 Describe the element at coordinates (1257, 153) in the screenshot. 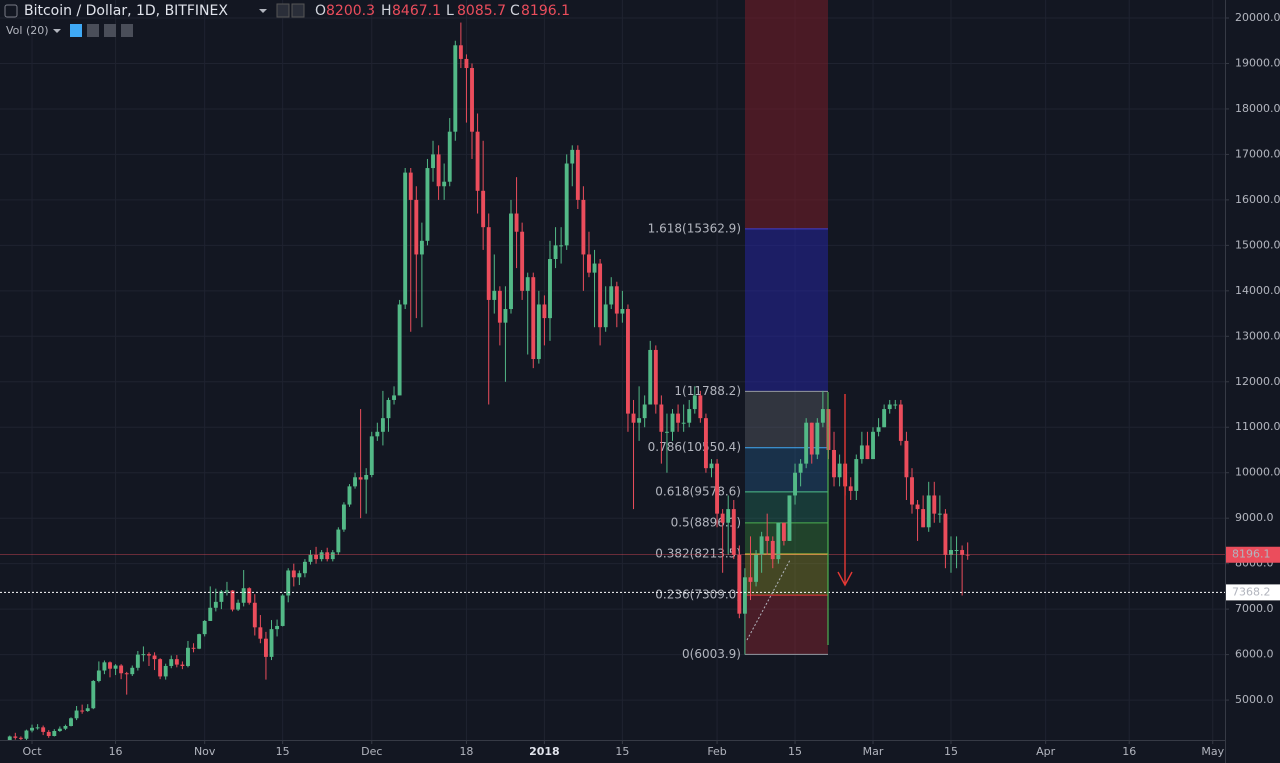

I see `y-tick-label: 17000.0` at that location.